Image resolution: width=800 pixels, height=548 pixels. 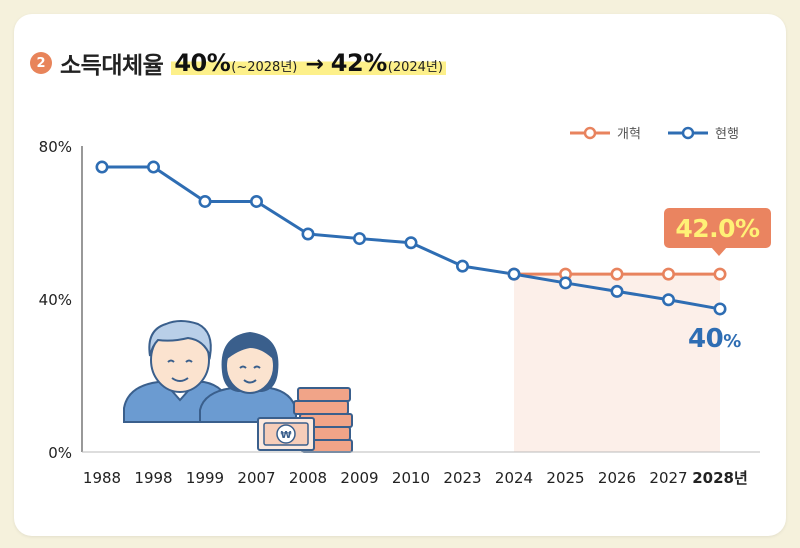 What do you see at coordinates (727, 134) in the screenshot?
I see `legend-label: 현행` at bounding box center [727, 134].